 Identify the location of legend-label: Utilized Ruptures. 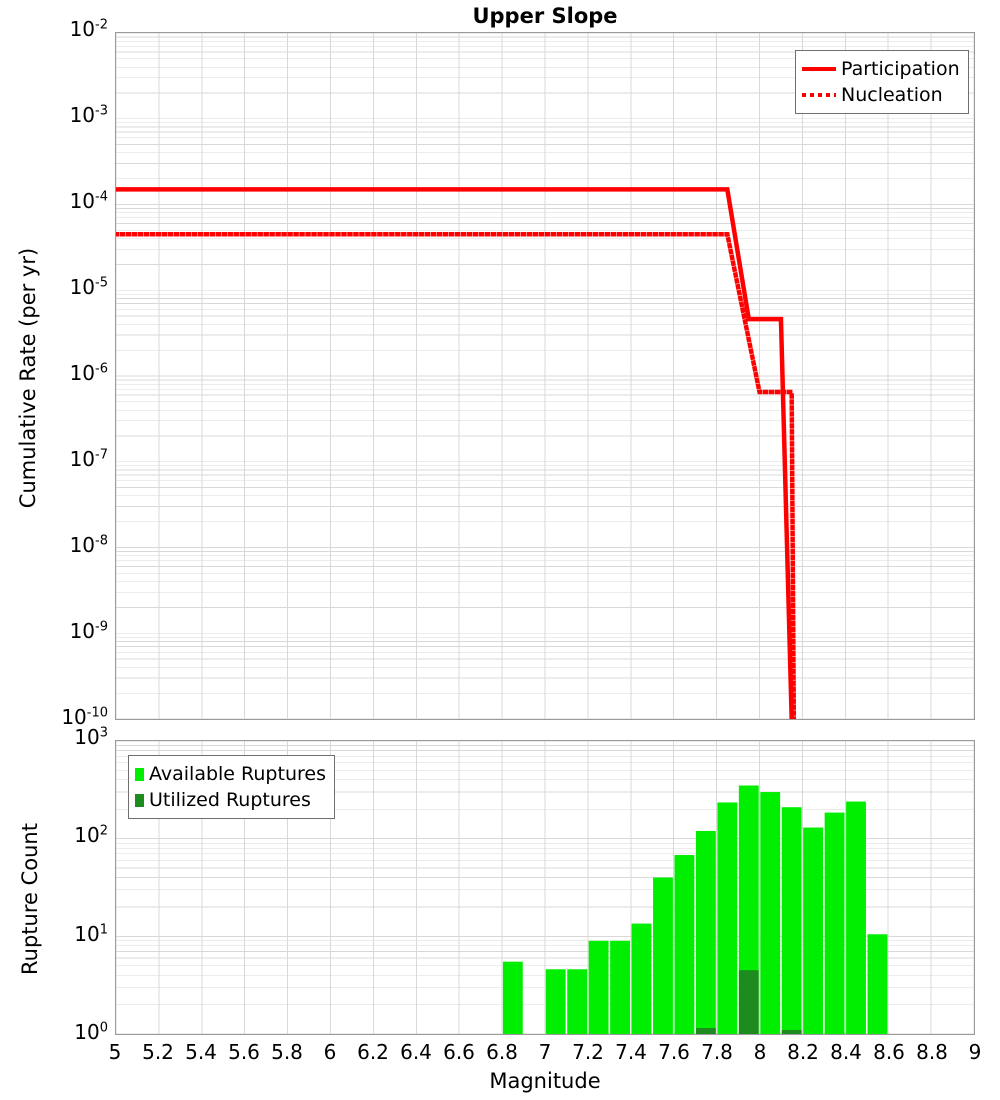
(230, 799).